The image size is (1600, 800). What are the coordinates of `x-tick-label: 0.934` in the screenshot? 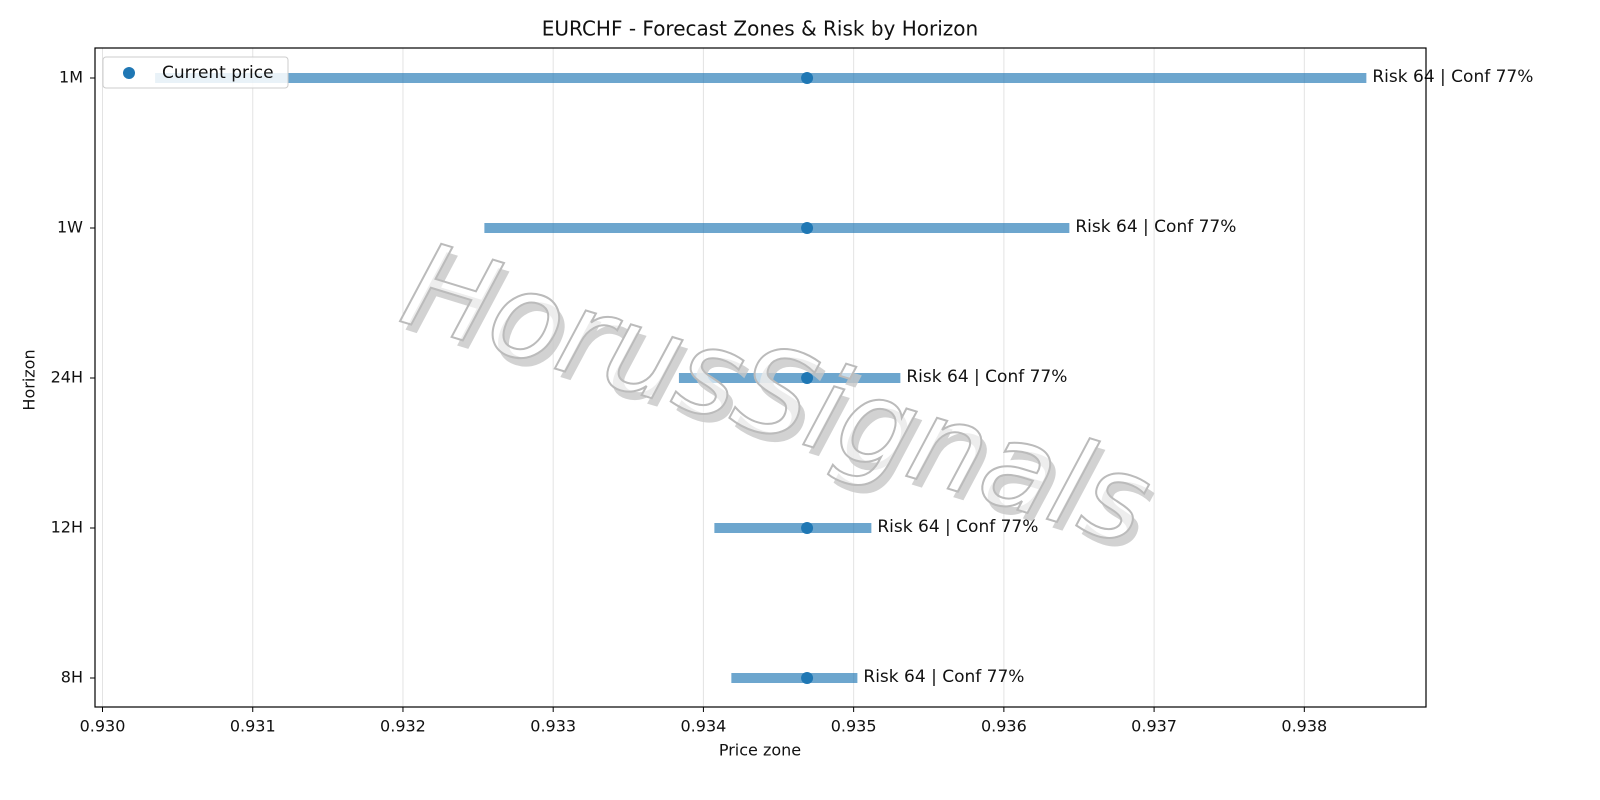 It's located at (704, 726).